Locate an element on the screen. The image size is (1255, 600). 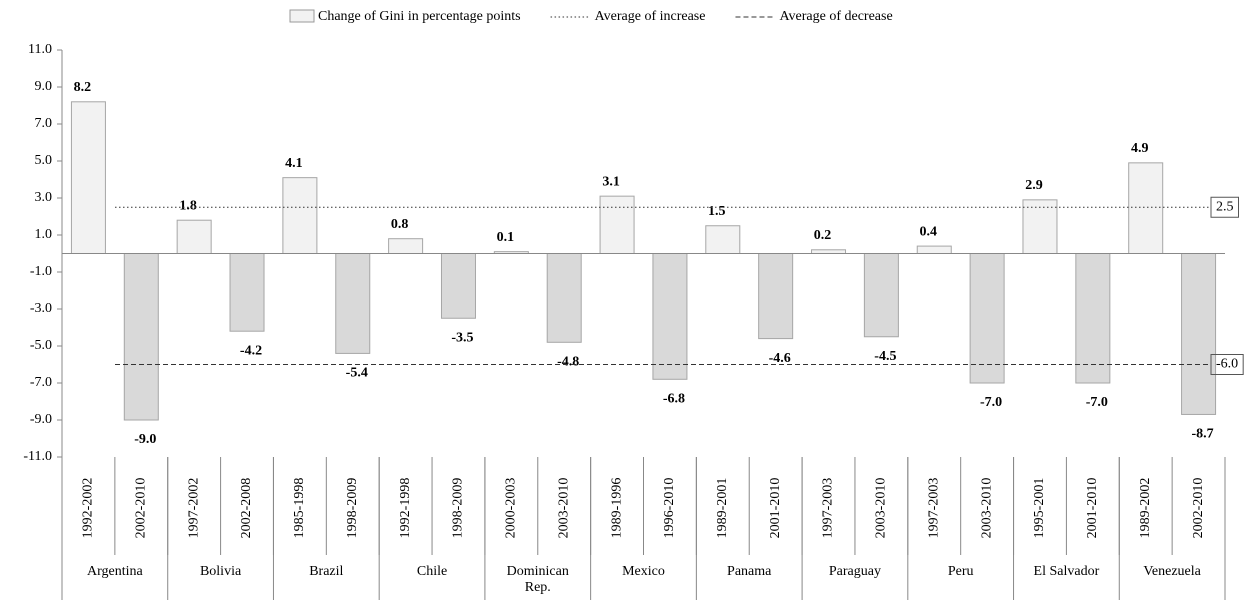
value-label: -4.5 is located at coordinates (885, 356).